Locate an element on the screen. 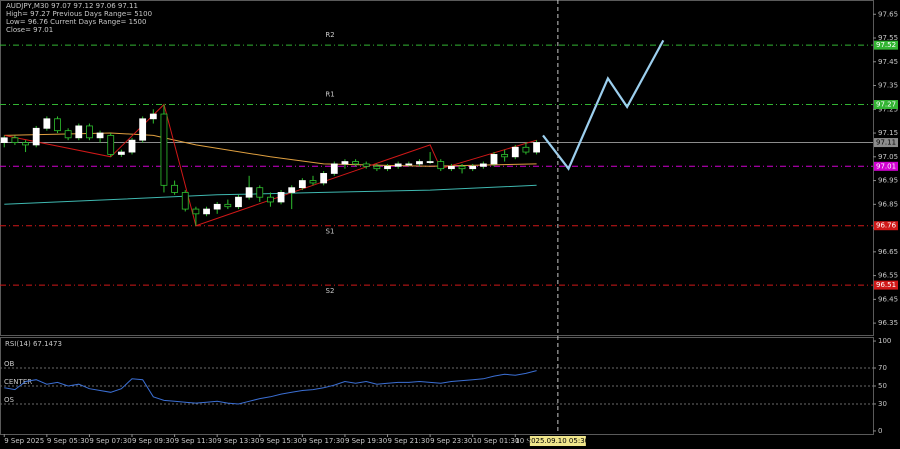 Image resolution: width=900 pixels, height=449 pixels. forecast-line is located at coordinates (603, 105).